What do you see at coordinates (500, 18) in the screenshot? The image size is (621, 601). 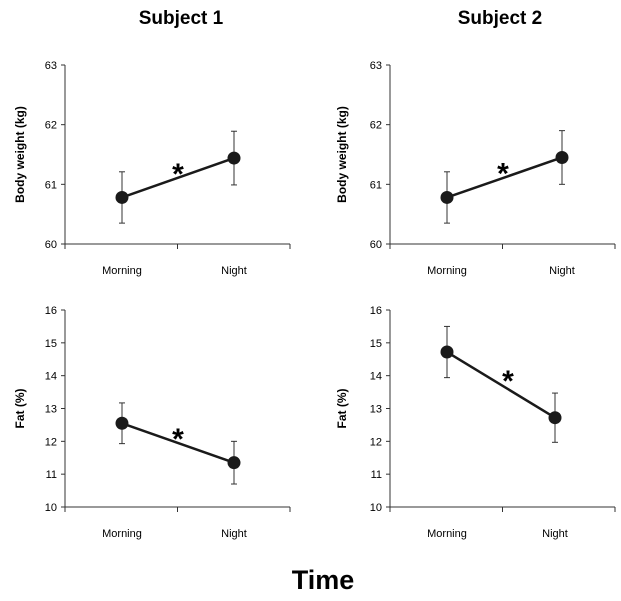 I see `column-title-subject-2: Subject 2` at bounding box center [500, 18].